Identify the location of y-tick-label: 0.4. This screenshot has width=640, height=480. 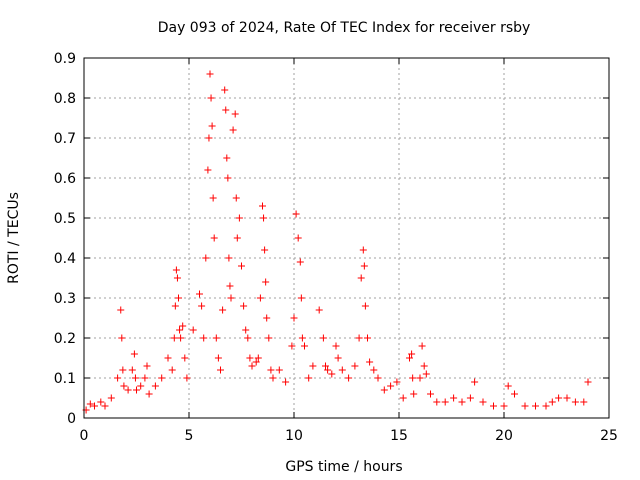
(65, 259).